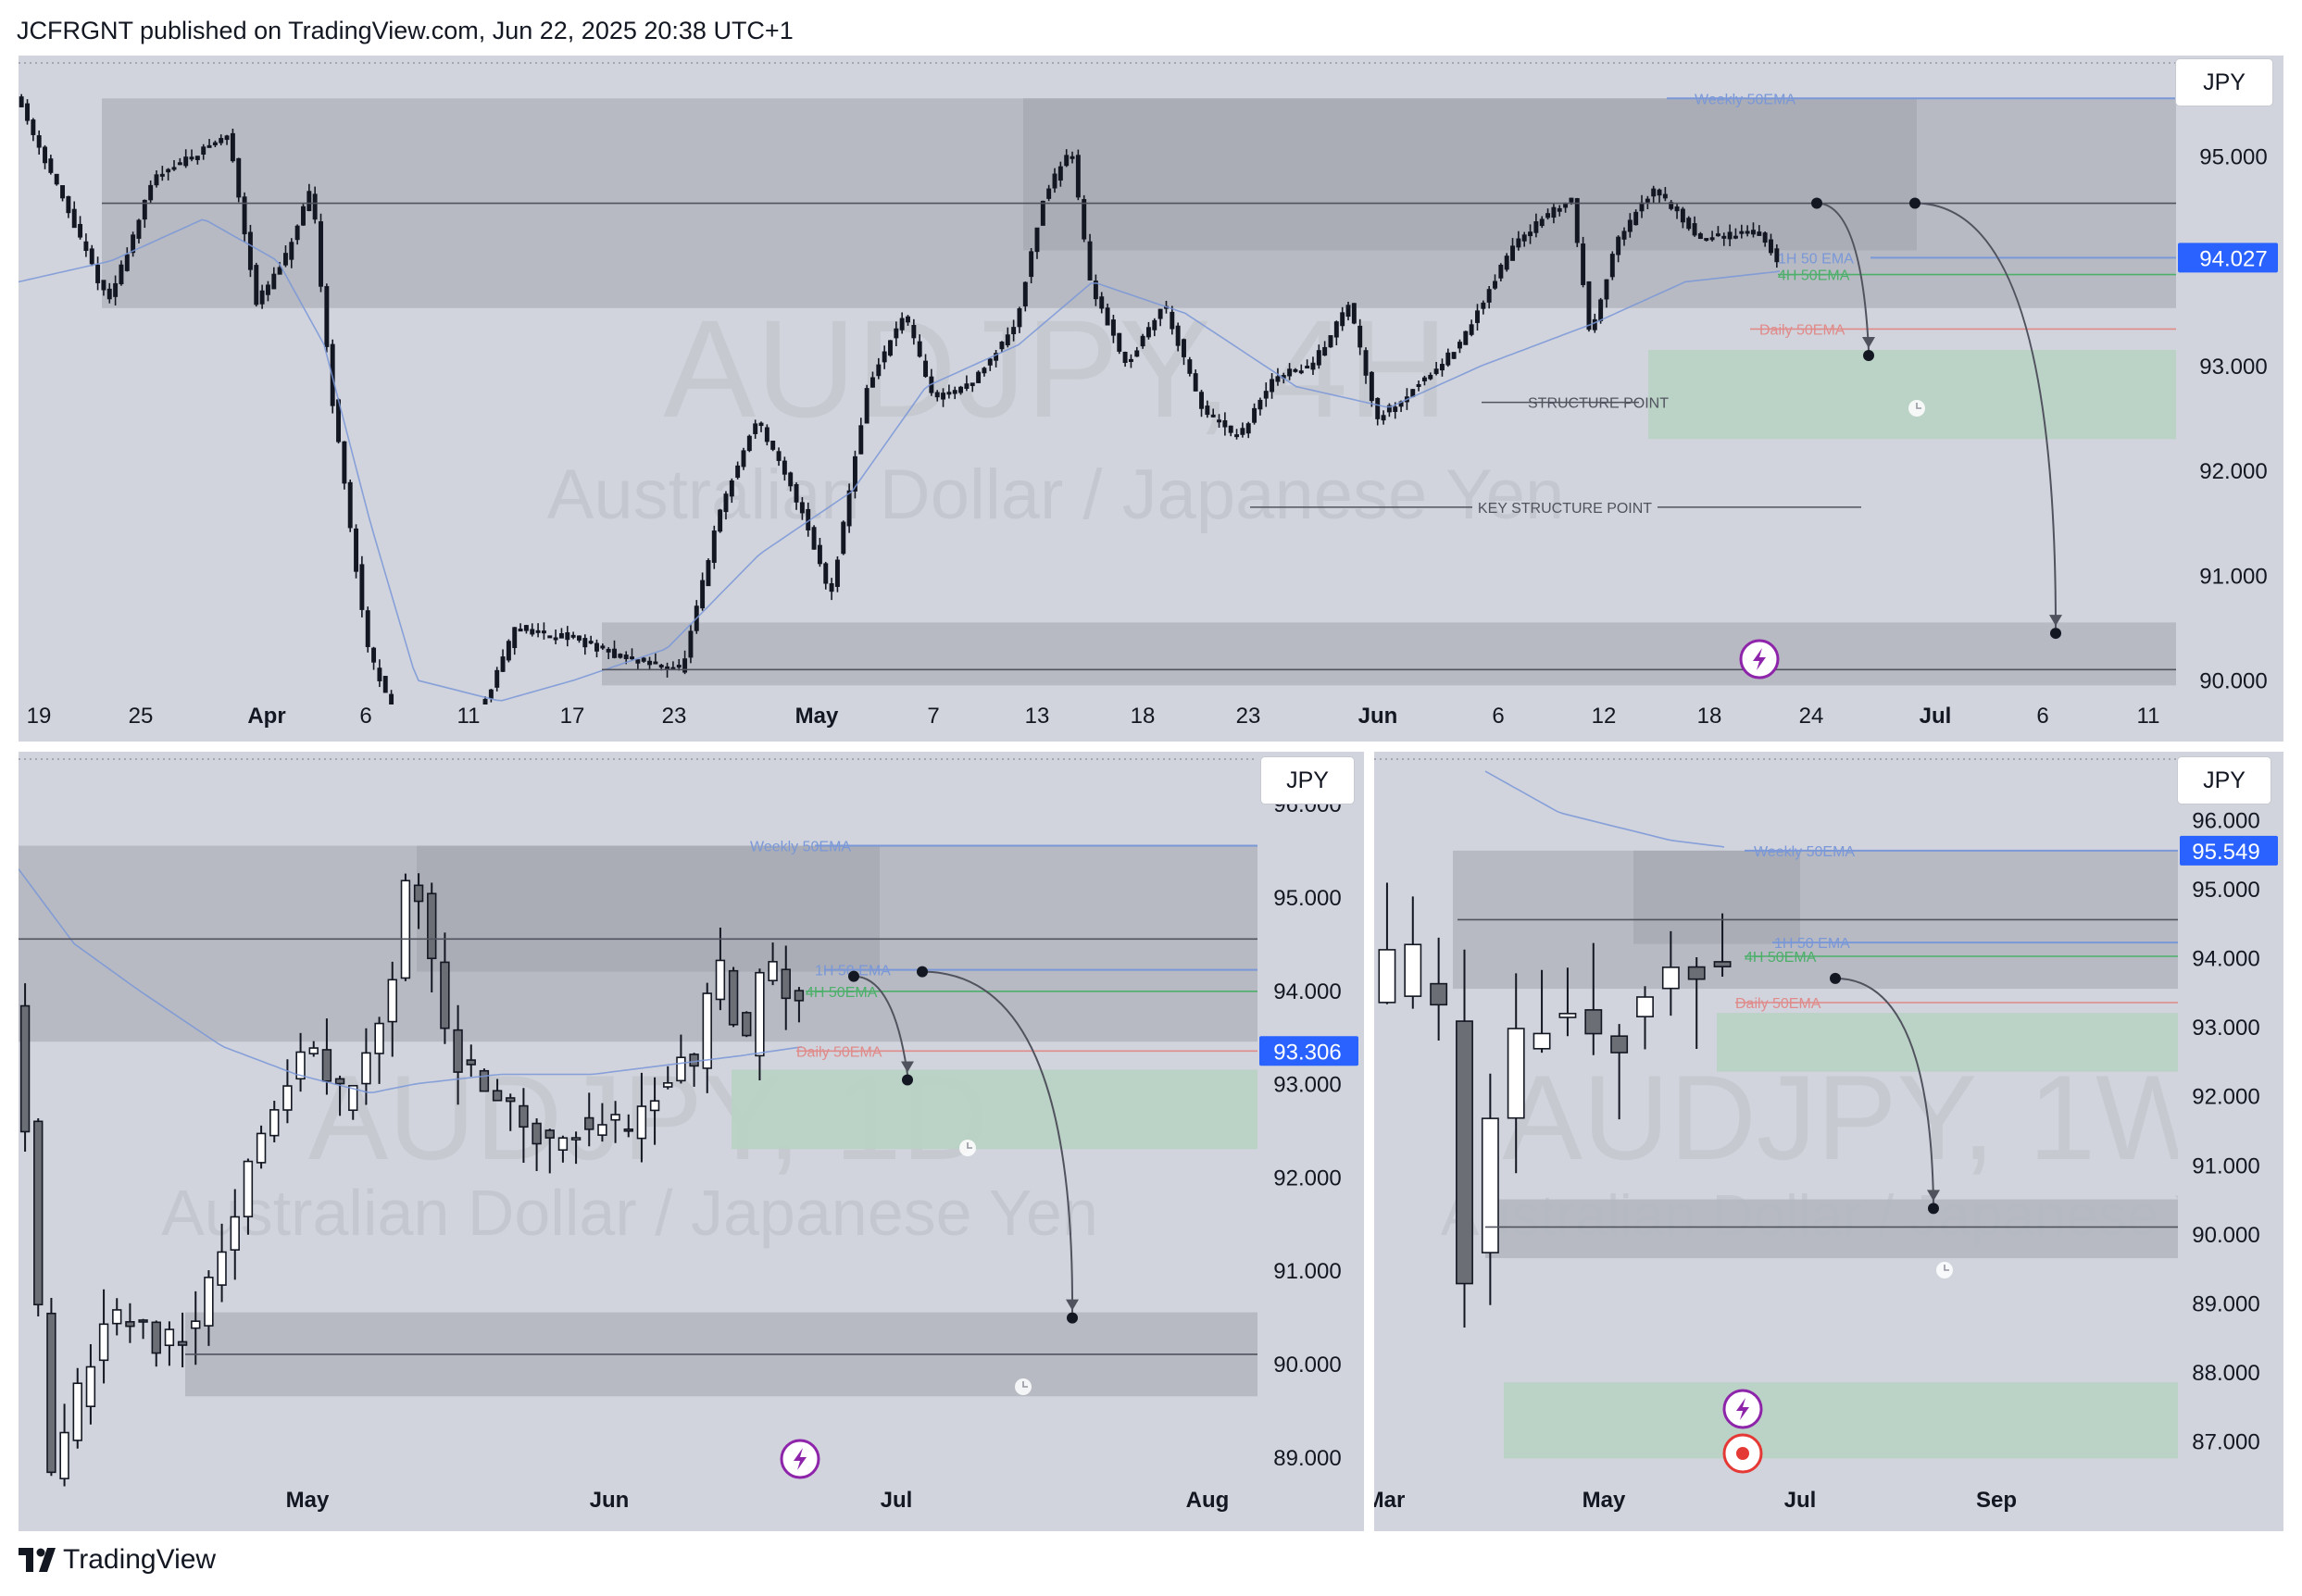 This screenshot has height=1596, width=2302. Describe the element at coordinates (1307, 898) in the screenshot. I see `price-tick-label: 95.000` at that location.